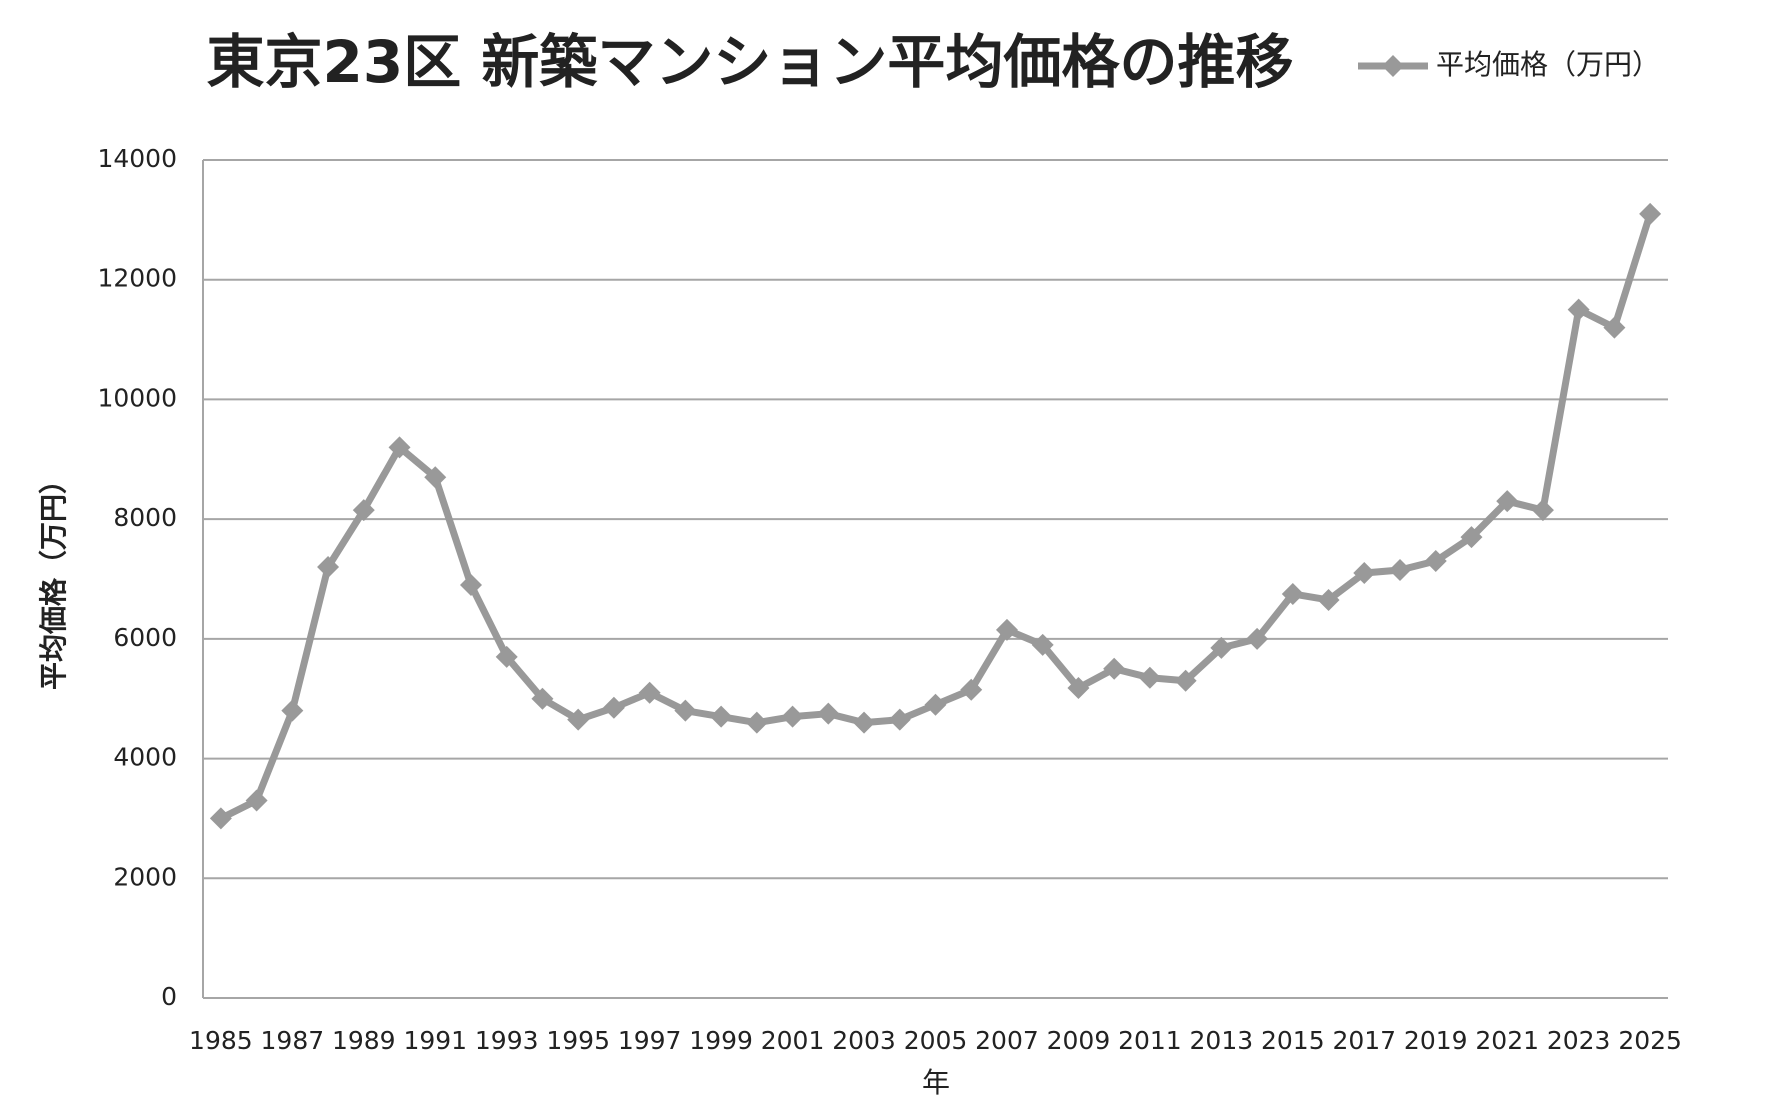 The height and width of the screenshot is (1100, 1769). What do you see at coordinates (137, 278) in the screenshot?
I see `y-tick-label: 12000` at bounding box center [137, 278].